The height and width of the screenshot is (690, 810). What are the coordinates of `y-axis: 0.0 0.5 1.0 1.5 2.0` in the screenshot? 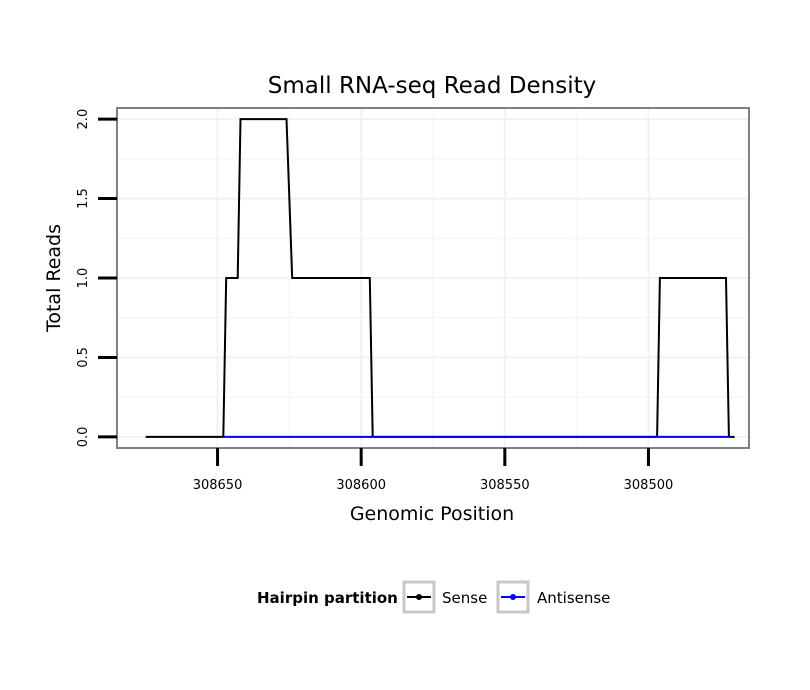 It's located at (96, 278).